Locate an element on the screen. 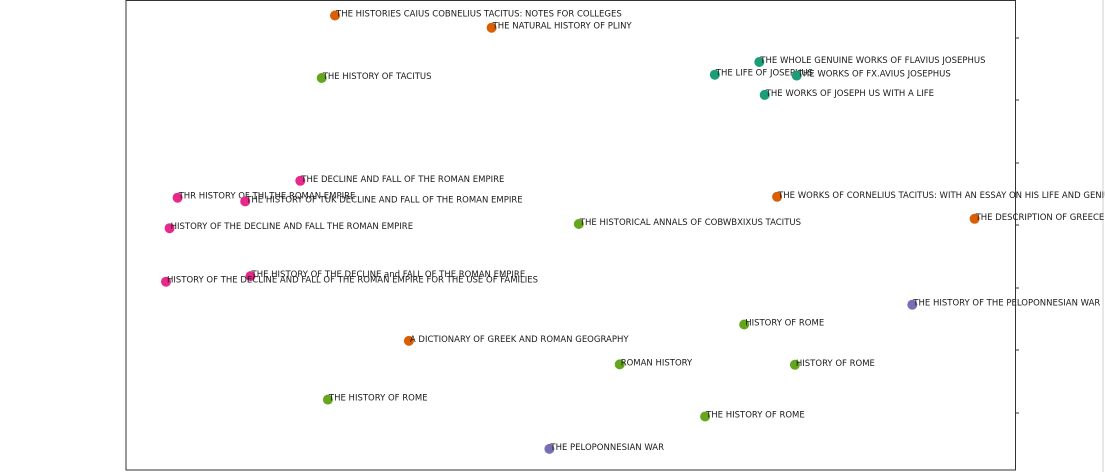 The image size is (1105, 472). point-label: THE LIFE OF JOSEPHUS is located at coordinates (764, 74).